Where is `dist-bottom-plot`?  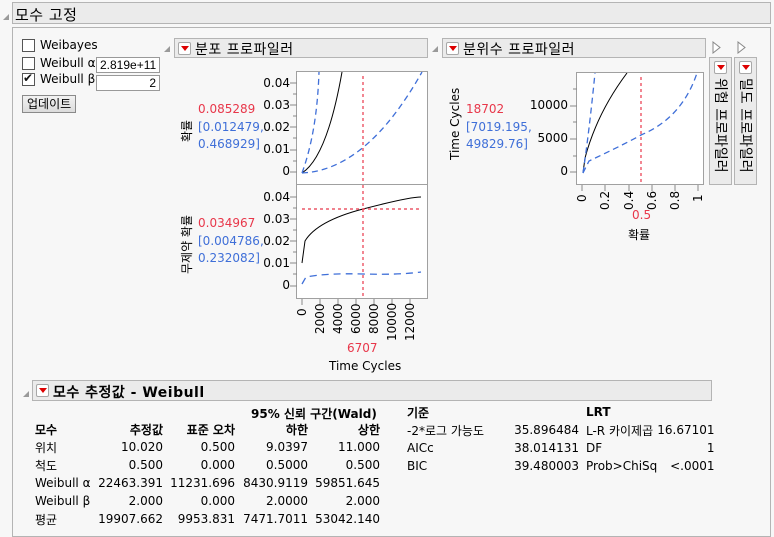 dist-bottom-plot is located at coordinates (362, 241).